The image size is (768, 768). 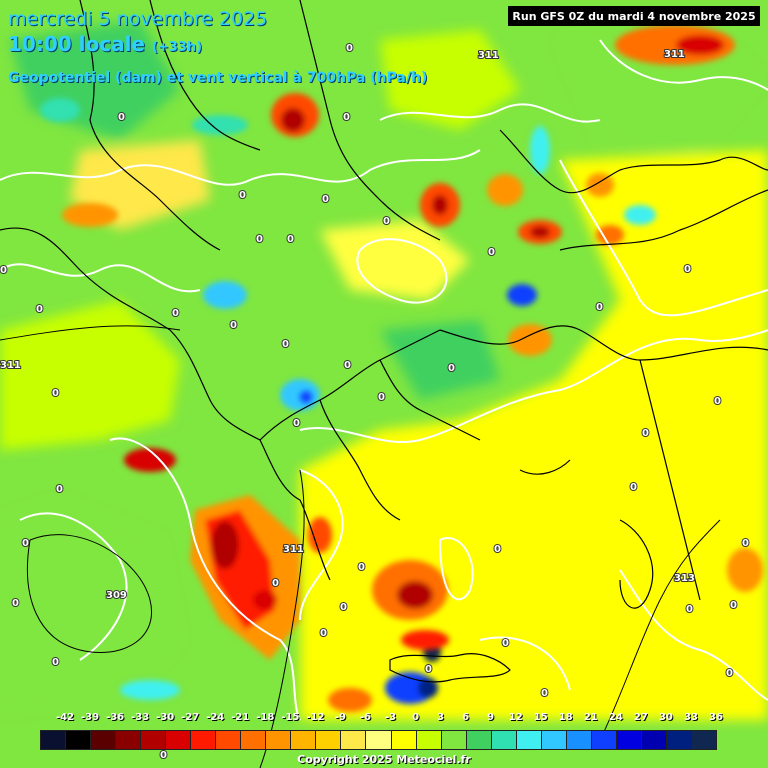 What do you see at coordinates (340, 717) in the screenshot?
I see `legend-tick: -9` at bounding box center [340, 717].